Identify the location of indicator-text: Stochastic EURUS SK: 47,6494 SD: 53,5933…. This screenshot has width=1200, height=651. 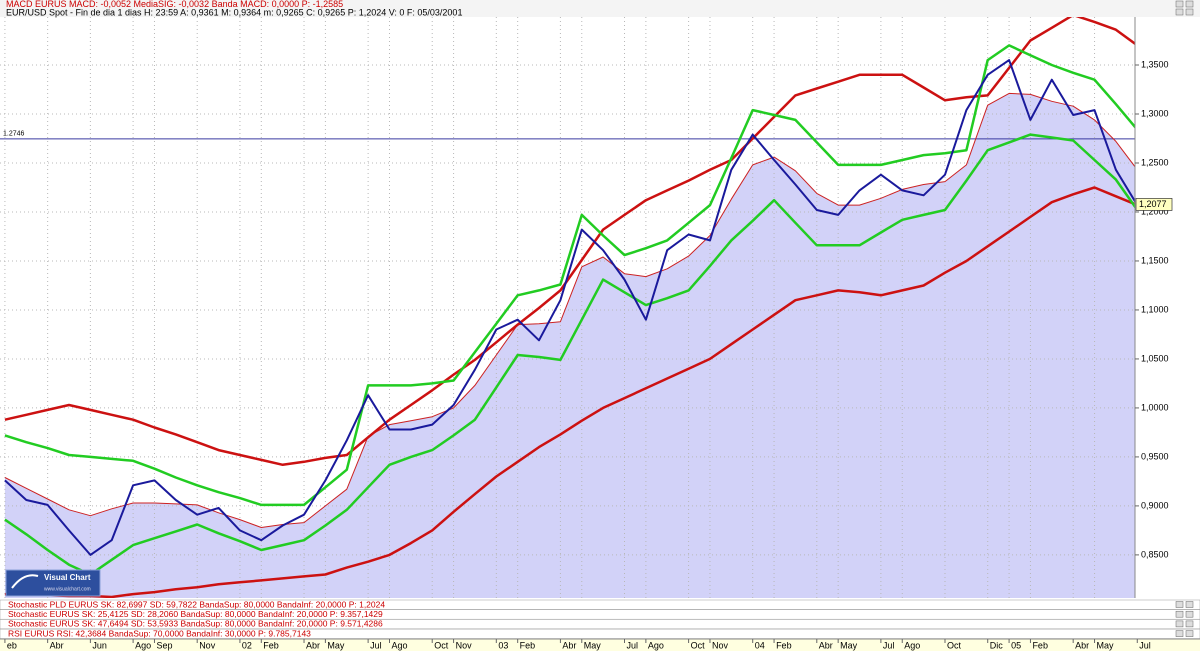
(195, 624).